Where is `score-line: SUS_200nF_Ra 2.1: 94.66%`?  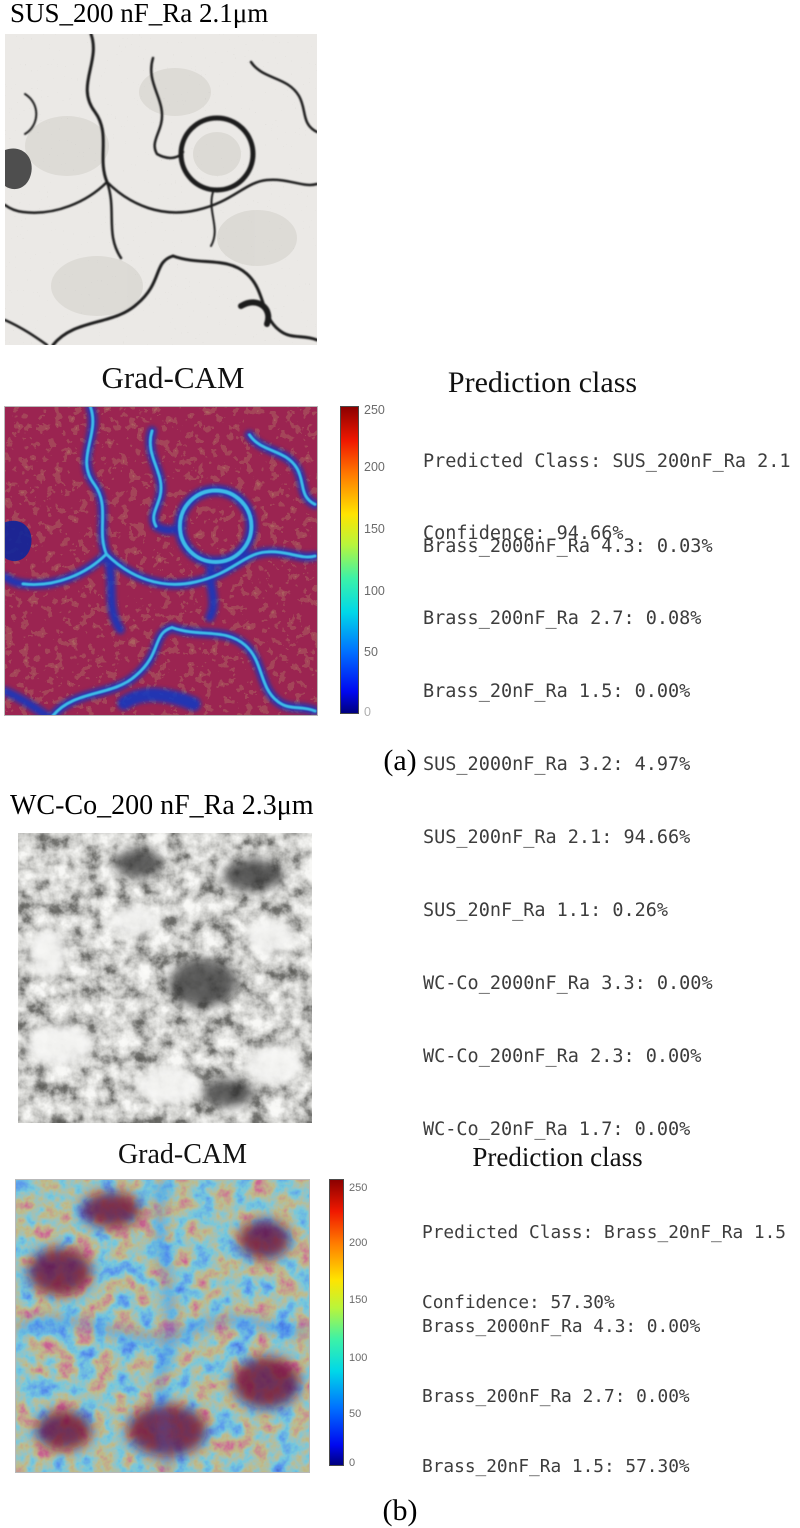
score-line: SUS_200nF_Ra 2.1: 94.66% is located at coordinates (557, 838).